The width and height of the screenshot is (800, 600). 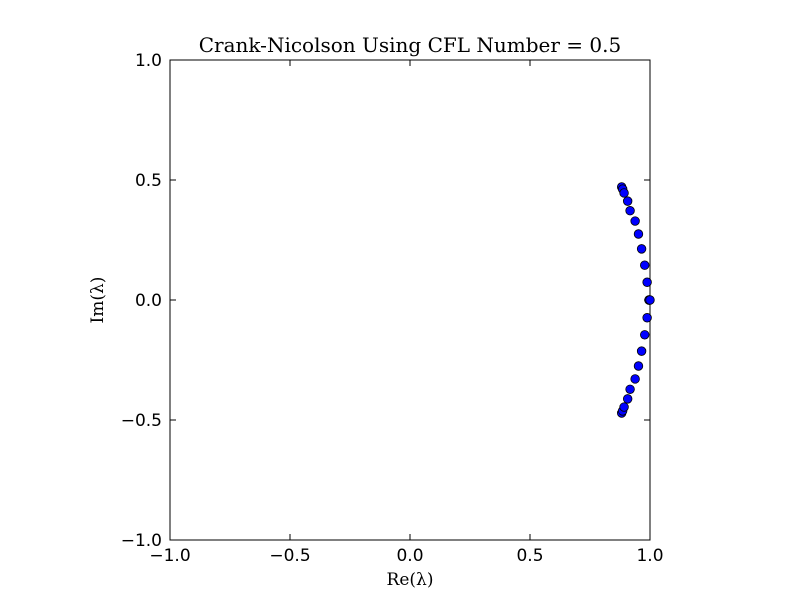 I want to click on x-tick-label: 0.0, so click(x=409, y=556).